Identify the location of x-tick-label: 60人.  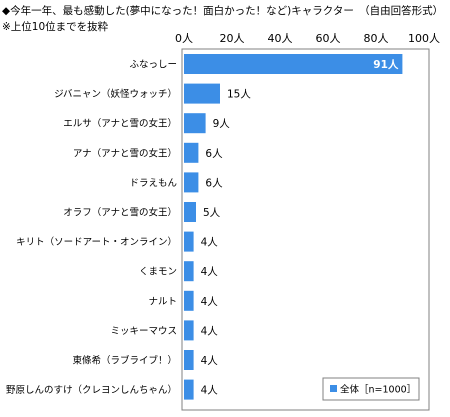
(328, 38).